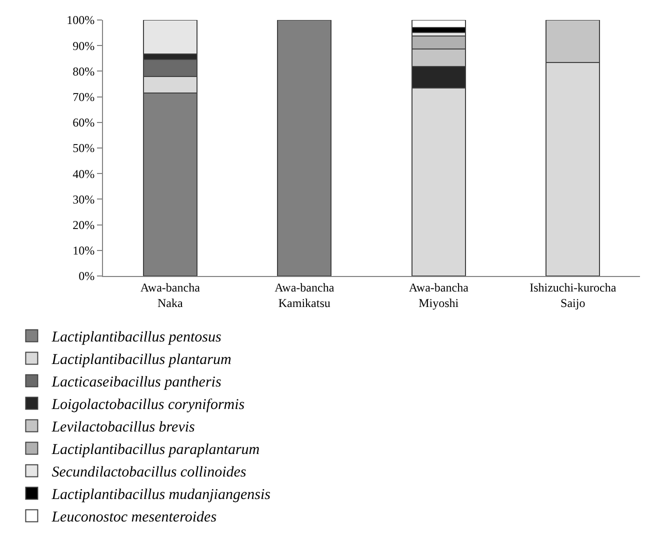  Describe the element at coordinates (439, 295) in the screenshot. I see `x-tick-label: Awa-bancha Miyoshi` at that location.